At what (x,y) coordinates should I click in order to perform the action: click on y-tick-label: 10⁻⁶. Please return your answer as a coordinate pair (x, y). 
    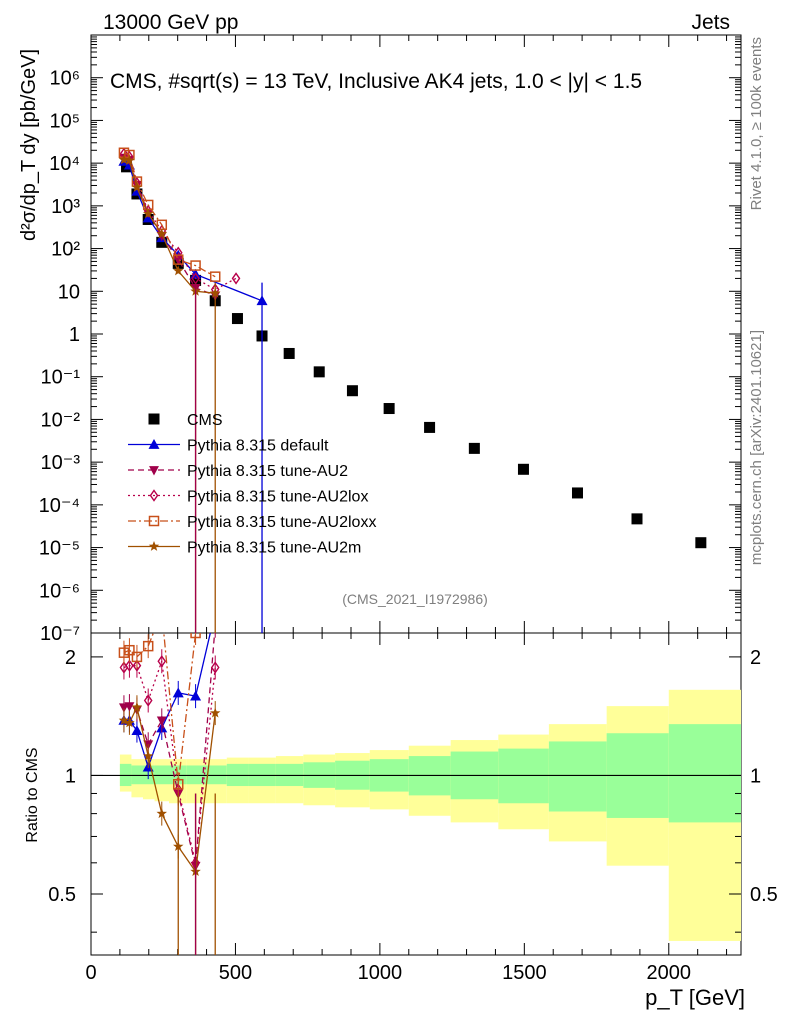
    Looking at the image, I should click on (59, 591).